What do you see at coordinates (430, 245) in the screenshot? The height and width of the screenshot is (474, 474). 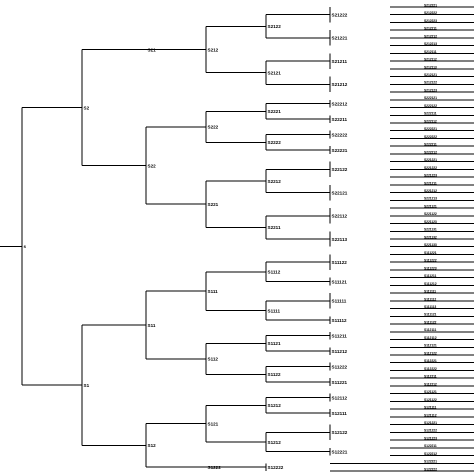 I see `leaf-code-label: S221133` at bounding box center [430, 245].